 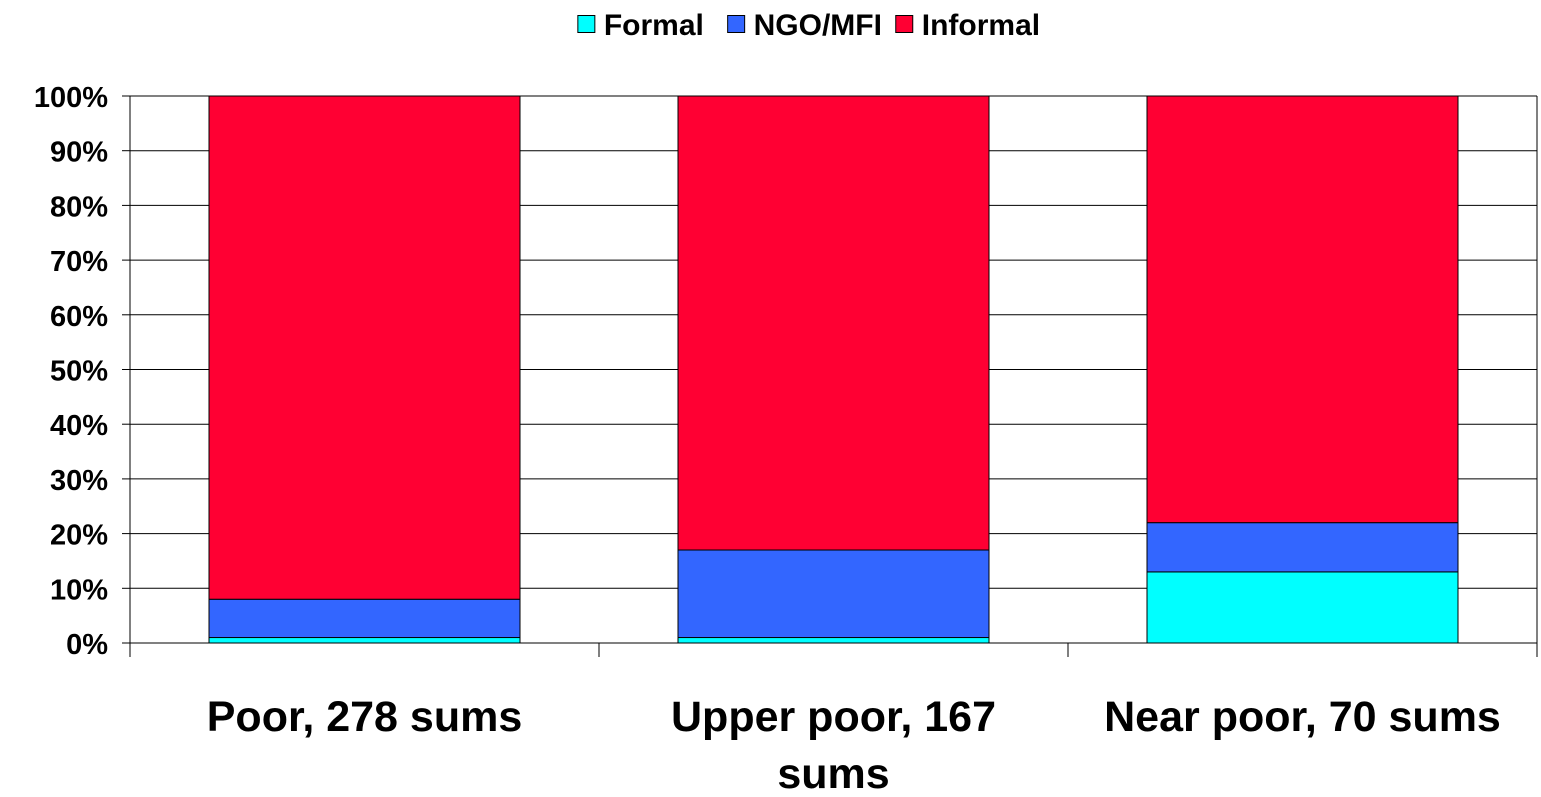 What do you see at coordinates (79, 426) in the screenshot?
I see `y-tick-label: 40%` at bounding box center [79, 426].